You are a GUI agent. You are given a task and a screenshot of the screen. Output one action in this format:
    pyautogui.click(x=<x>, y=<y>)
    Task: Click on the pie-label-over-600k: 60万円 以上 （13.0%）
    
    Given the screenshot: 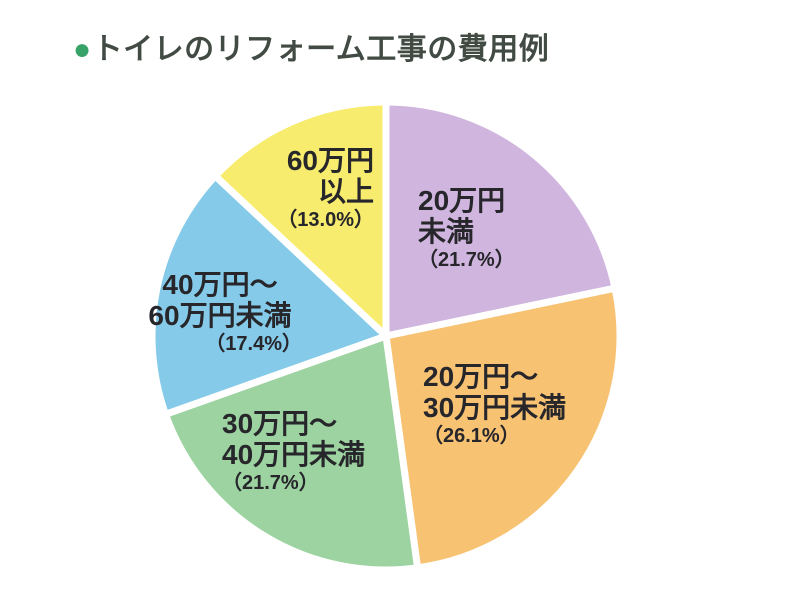 What is the action you would take?
    pyautogui.click(x=322, y=189)
    